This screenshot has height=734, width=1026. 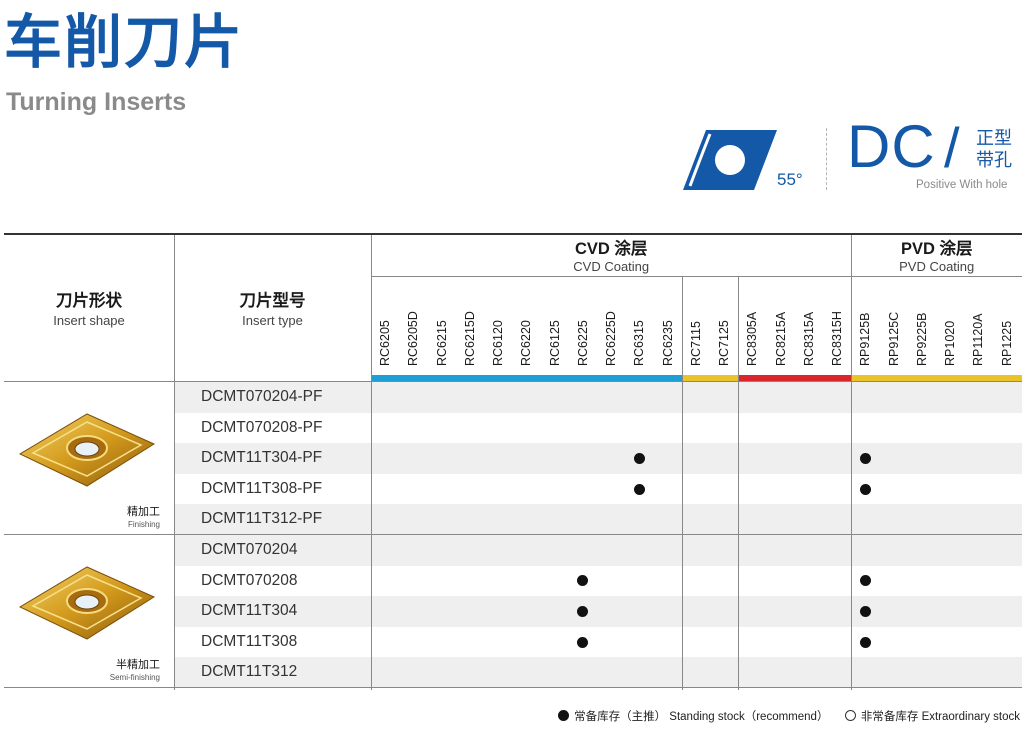 I want to click on operation-label-en: Finishing, so click(x=143, y=524).